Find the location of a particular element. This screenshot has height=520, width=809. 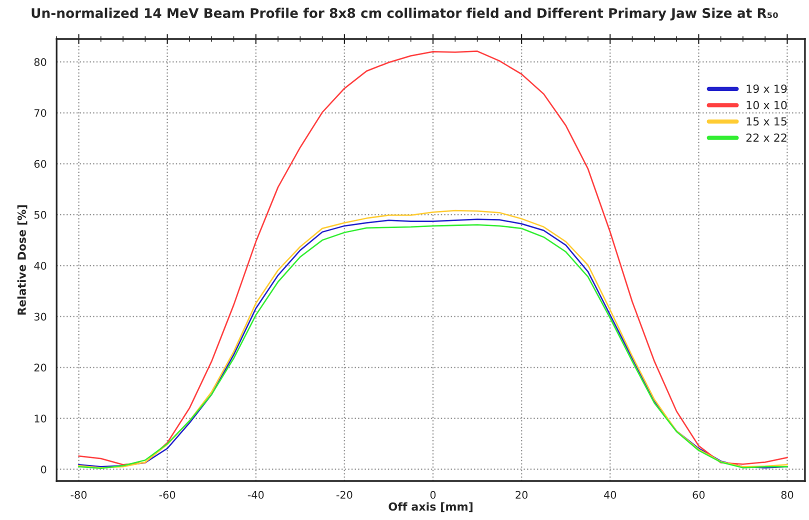

x-tick-label: -20 is located at coordinates (344, 494).